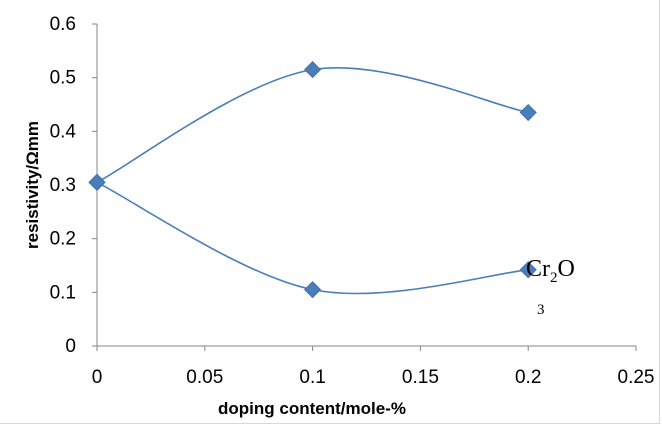 This screenshot has height=426, width=662. I want to click on x-tick-label: 0.25, so click(636, 377).